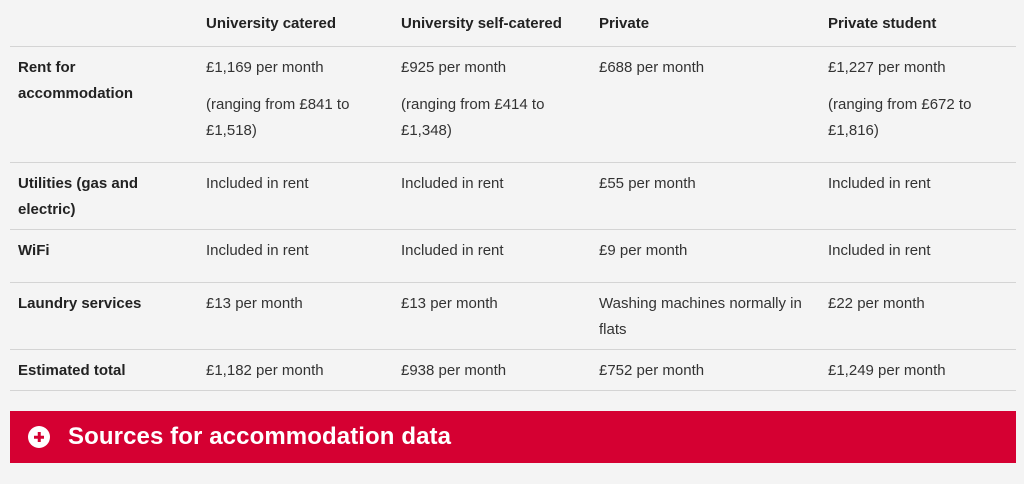  Describe the element at coordinates (513, 437) in the screenshot. I see `sources-accordion-toggle: Sources for accommodation data` at that location.